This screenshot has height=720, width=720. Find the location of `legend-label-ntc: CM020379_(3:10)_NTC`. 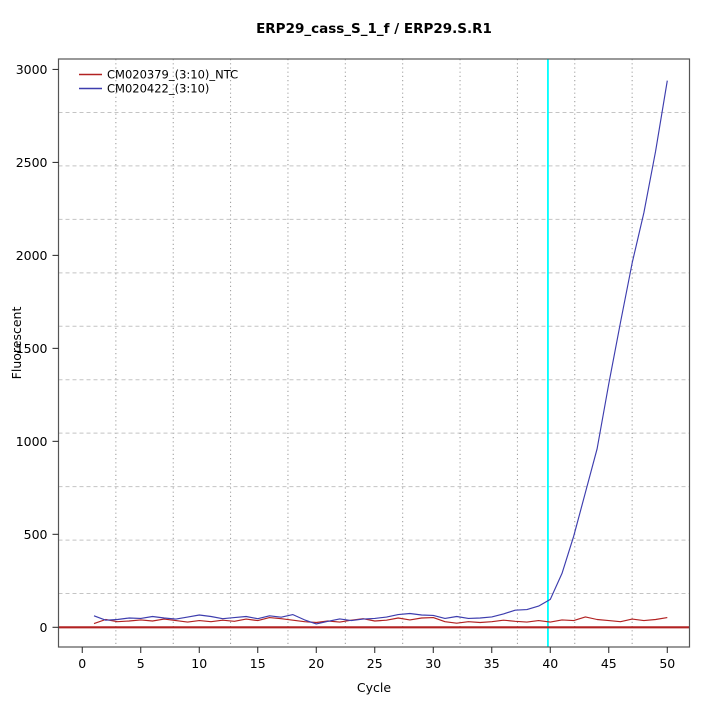

legend-label-ntc: CM020379_(3:10)_NTC is located at coordinates (172, 75).